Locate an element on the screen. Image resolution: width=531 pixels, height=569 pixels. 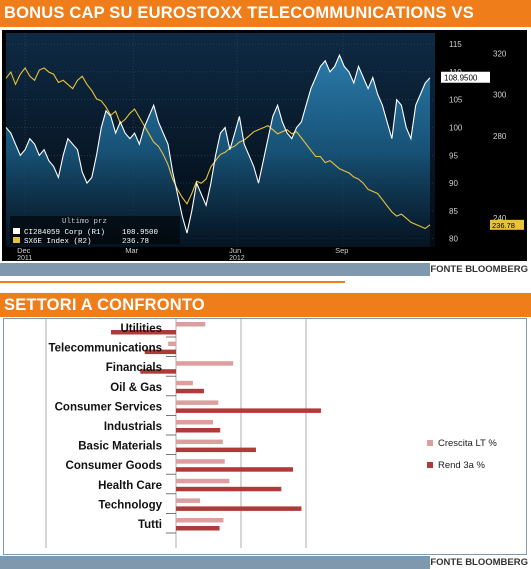
y-left-tick-label: 105 is located at coordinates (456, 100).